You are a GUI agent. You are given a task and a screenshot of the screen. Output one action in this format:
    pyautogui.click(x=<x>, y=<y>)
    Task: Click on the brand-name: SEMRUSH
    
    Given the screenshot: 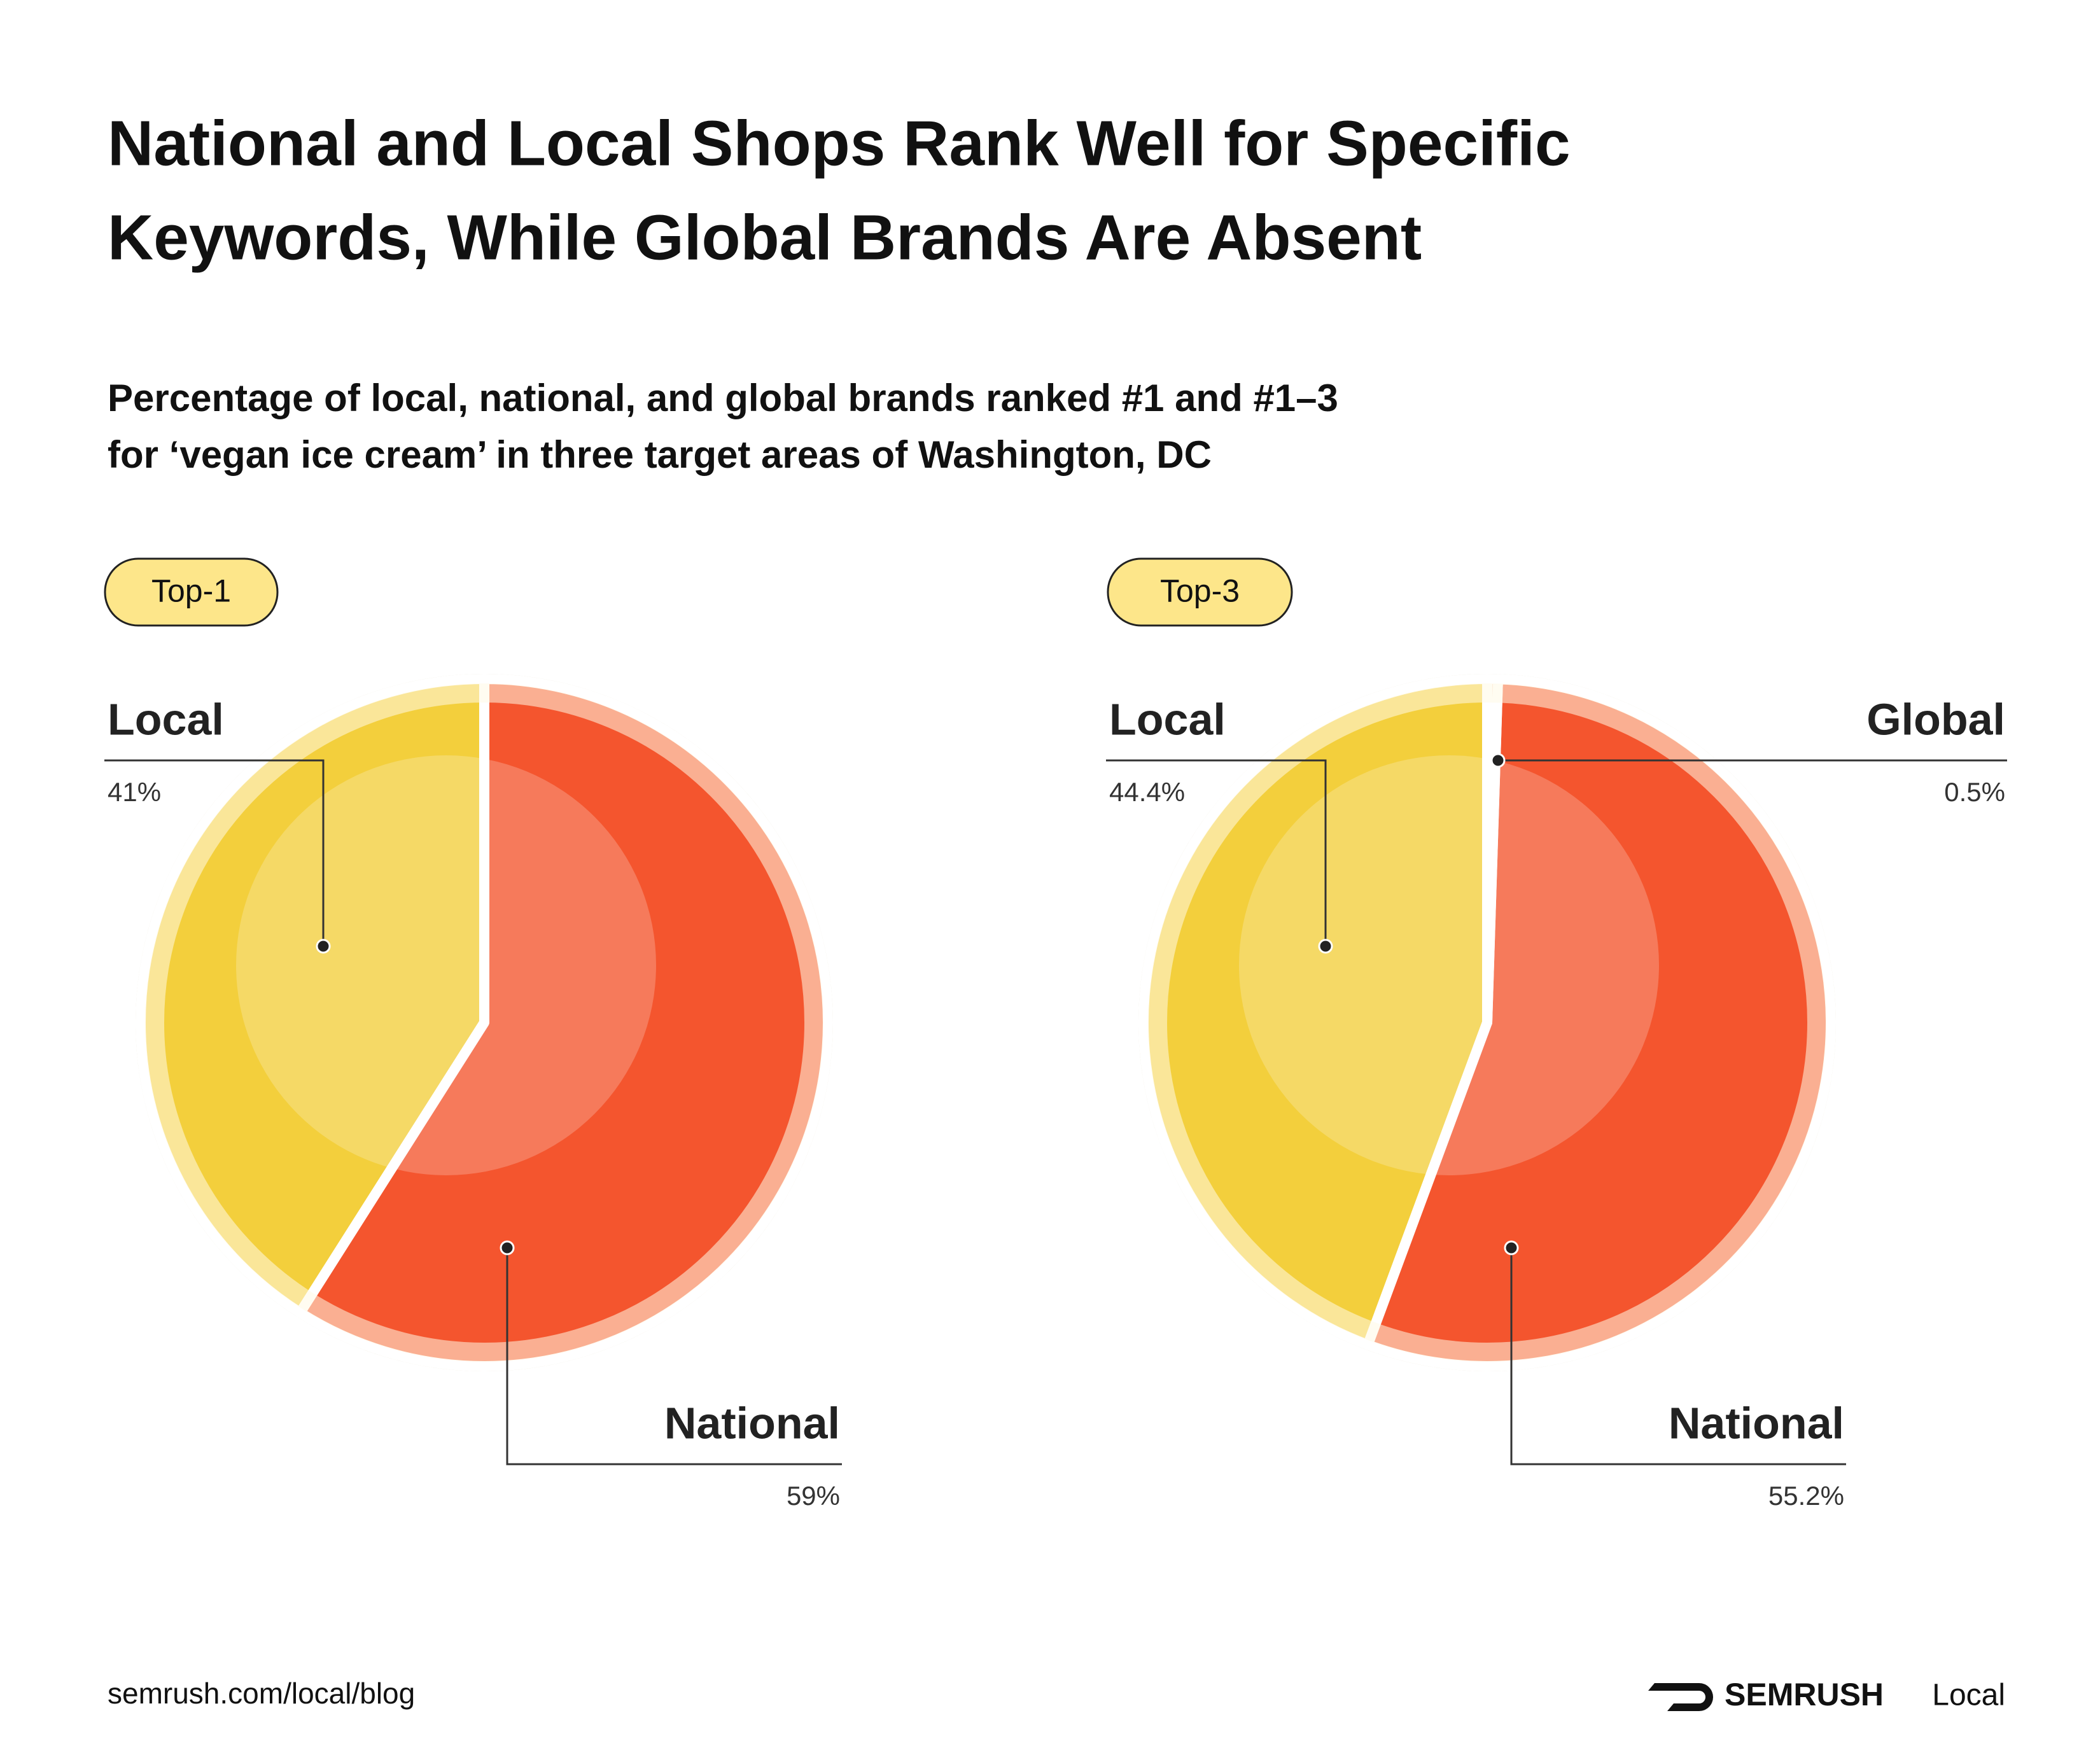 What is the action you would take?
    pyautogui.click(x=1804, y=1695)
    